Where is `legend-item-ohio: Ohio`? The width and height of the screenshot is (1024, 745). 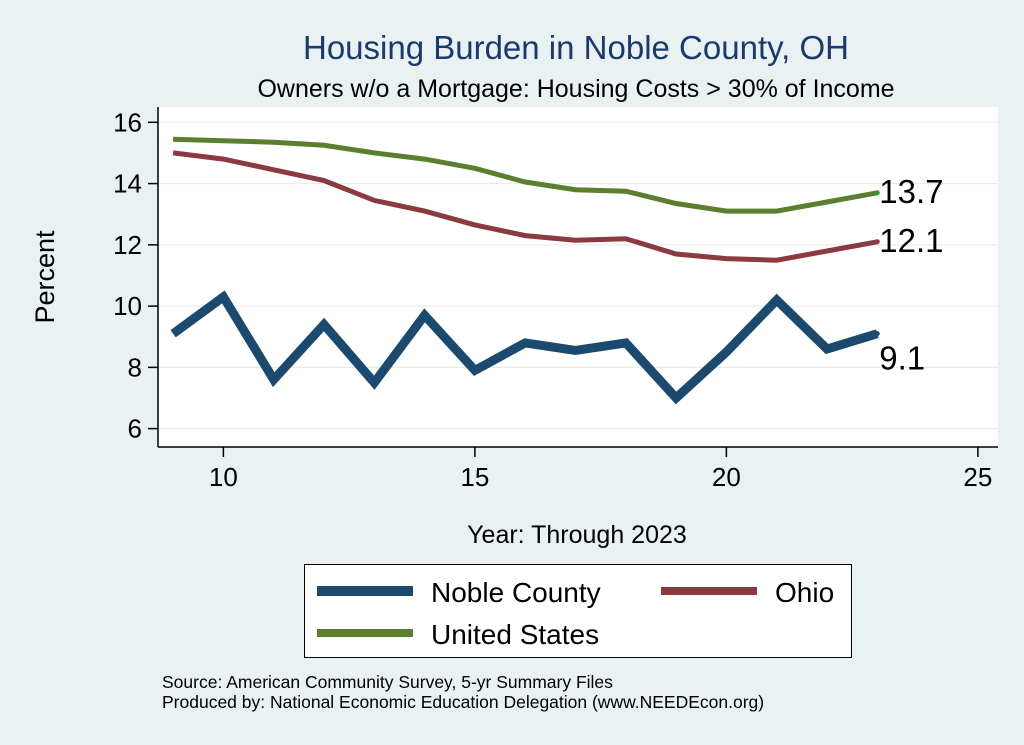 legend-item-ohio: Ohio is located at coordinates (751, 591).